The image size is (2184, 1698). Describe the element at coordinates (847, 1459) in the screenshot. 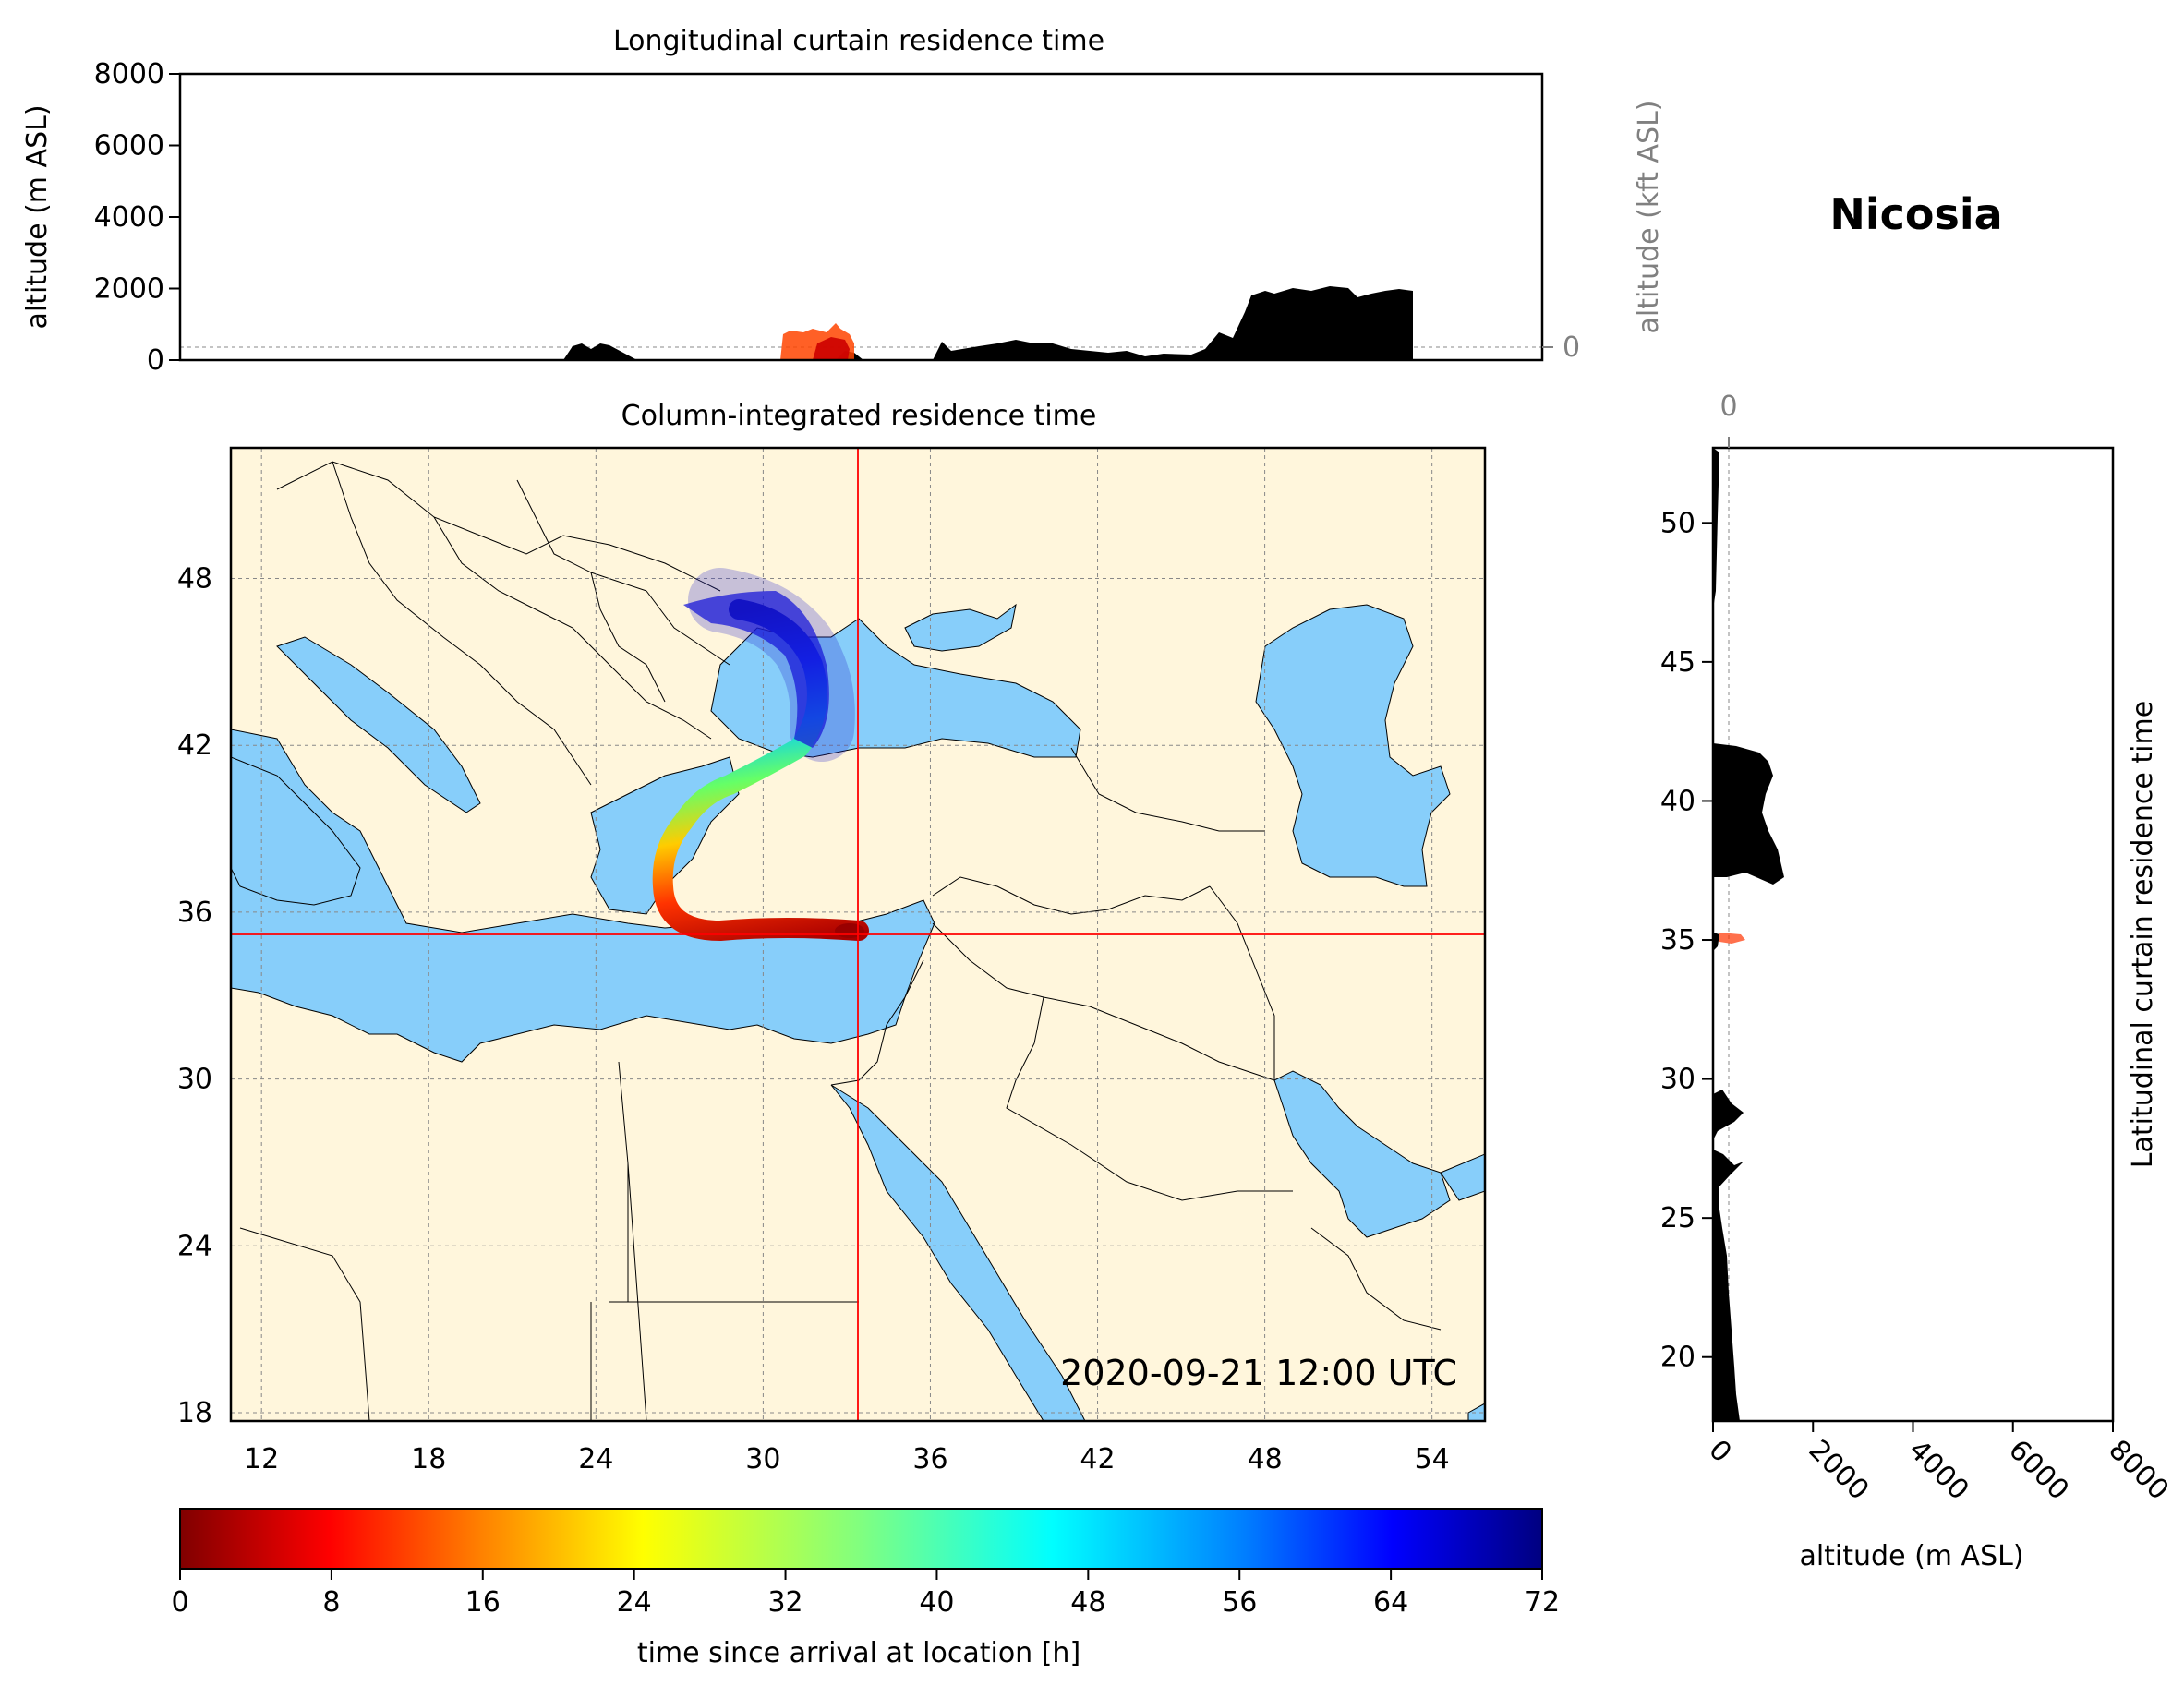

I see `map-xaxis: 12 18 24 30 36 42 48 54` at that location.